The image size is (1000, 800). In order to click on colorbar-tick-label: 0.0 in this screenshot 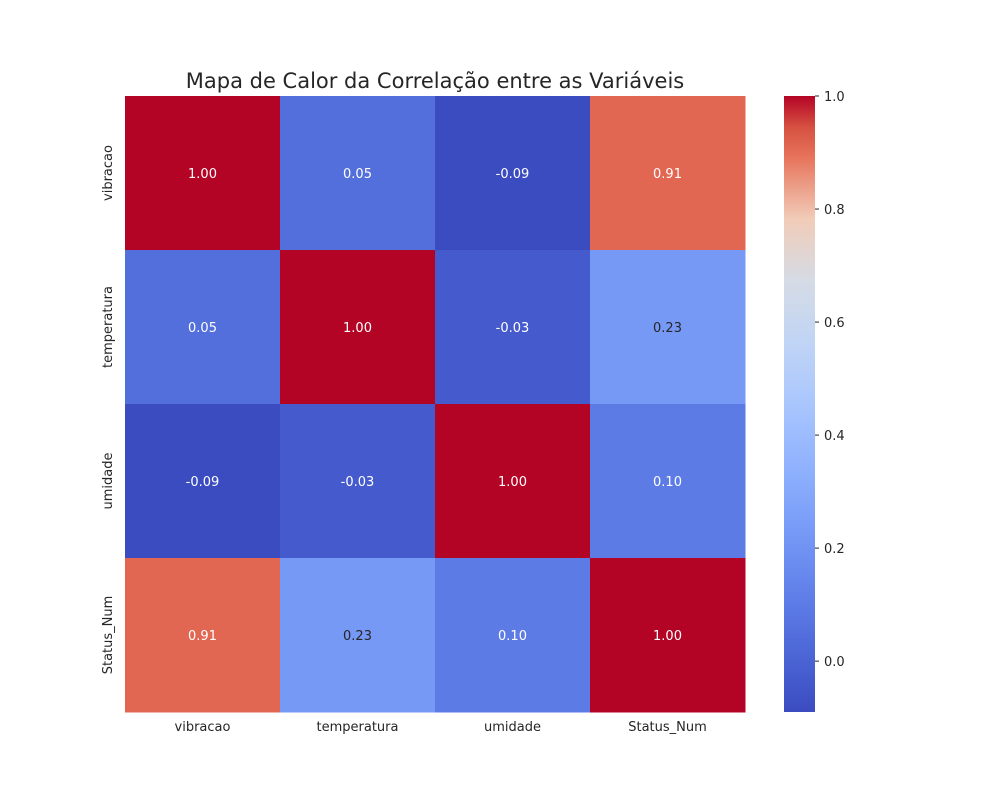, I will do `click(834, 662)`.